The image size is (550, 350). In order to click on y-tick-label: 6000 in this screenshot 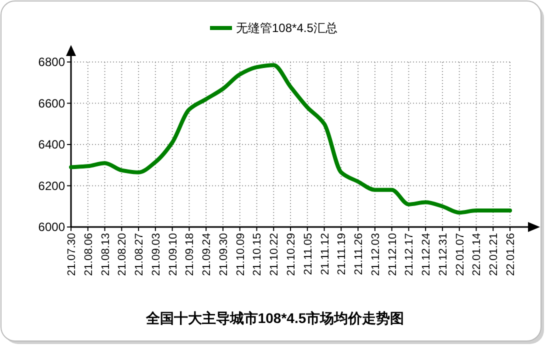, I will do `click(52, 227)`.